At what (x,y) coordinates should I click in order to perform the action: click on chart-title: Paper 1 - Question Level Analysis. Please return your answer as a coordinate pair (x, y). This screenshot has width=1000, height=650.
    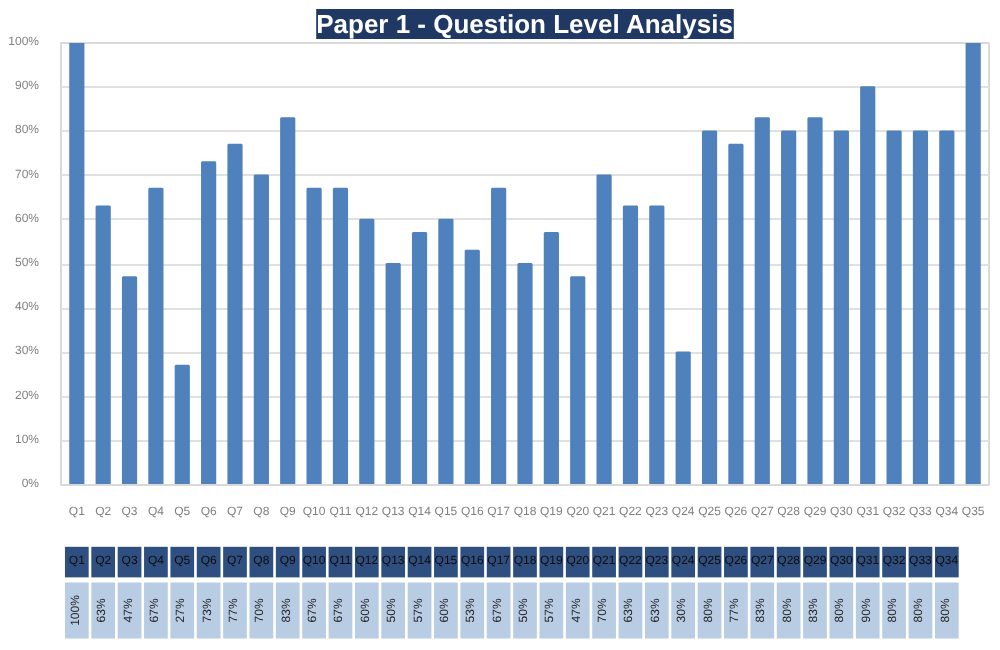
    Looking at the image, I should click on (524, 24).